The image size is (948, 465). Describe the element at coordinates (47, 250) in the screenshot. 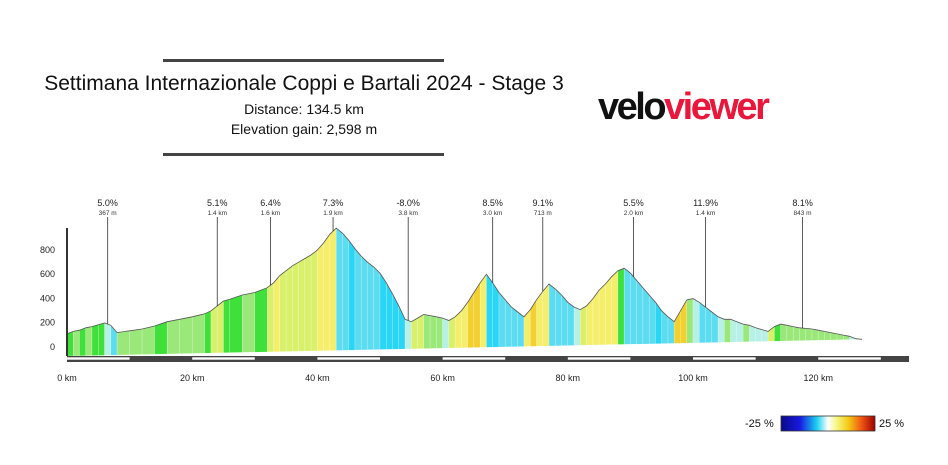

I see `y-tick-label: 800` at that location.